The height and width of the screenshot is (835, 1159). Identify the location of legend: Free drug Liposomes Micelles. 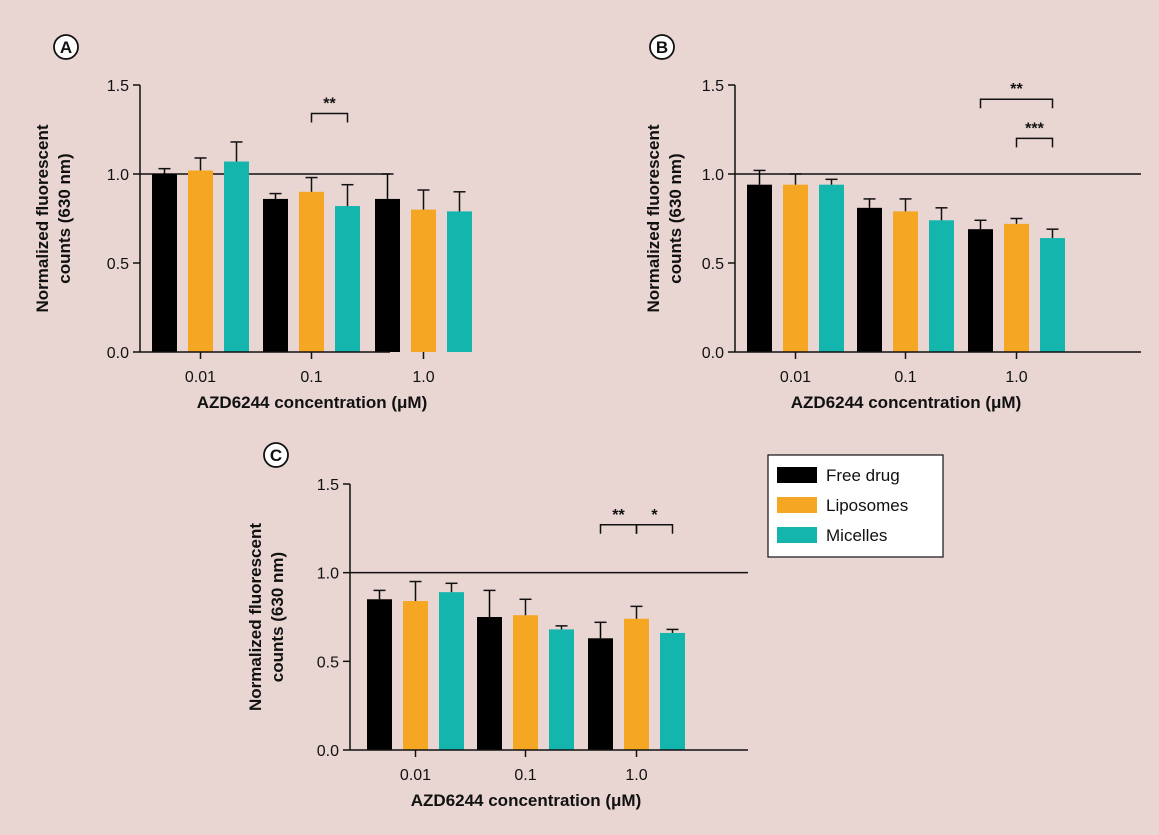
(855, 506).